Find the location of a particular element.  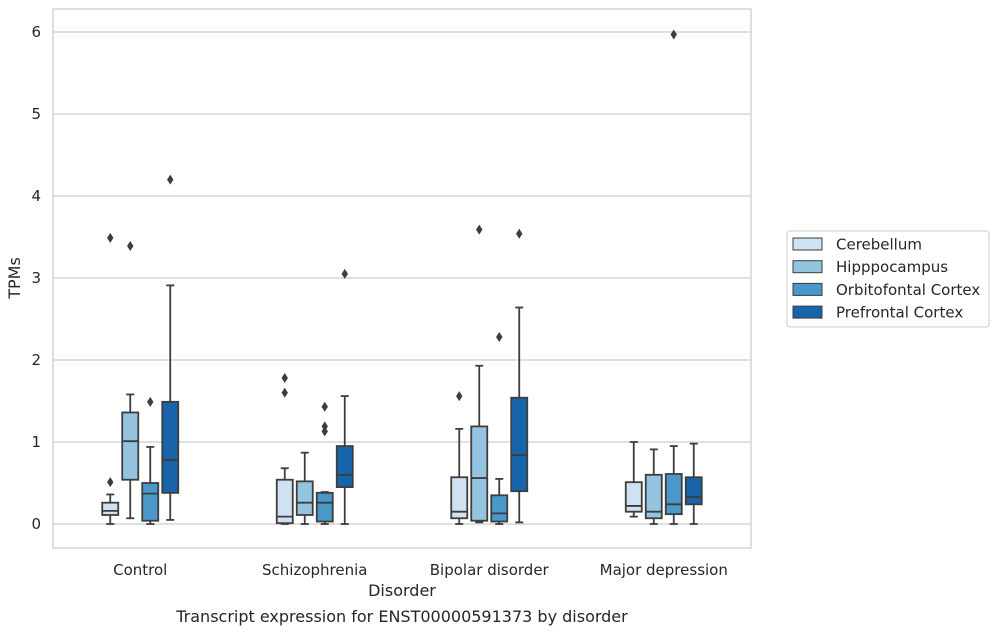

y-tick-label: 4 is located at coordinates (36, 196).